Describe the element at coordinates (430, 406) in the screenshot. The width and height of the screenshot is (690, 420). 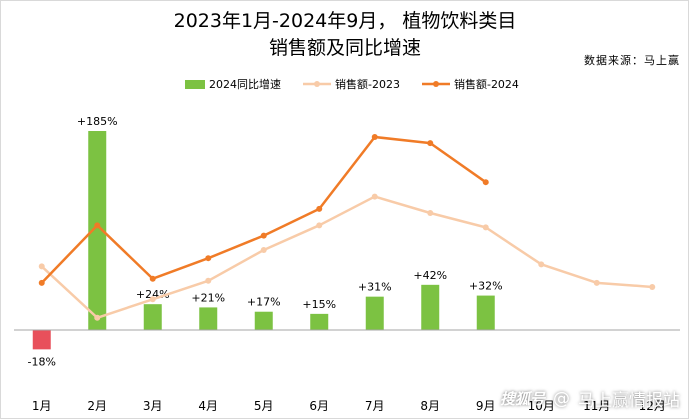
I see `x-tick-label: 8月` at that location.